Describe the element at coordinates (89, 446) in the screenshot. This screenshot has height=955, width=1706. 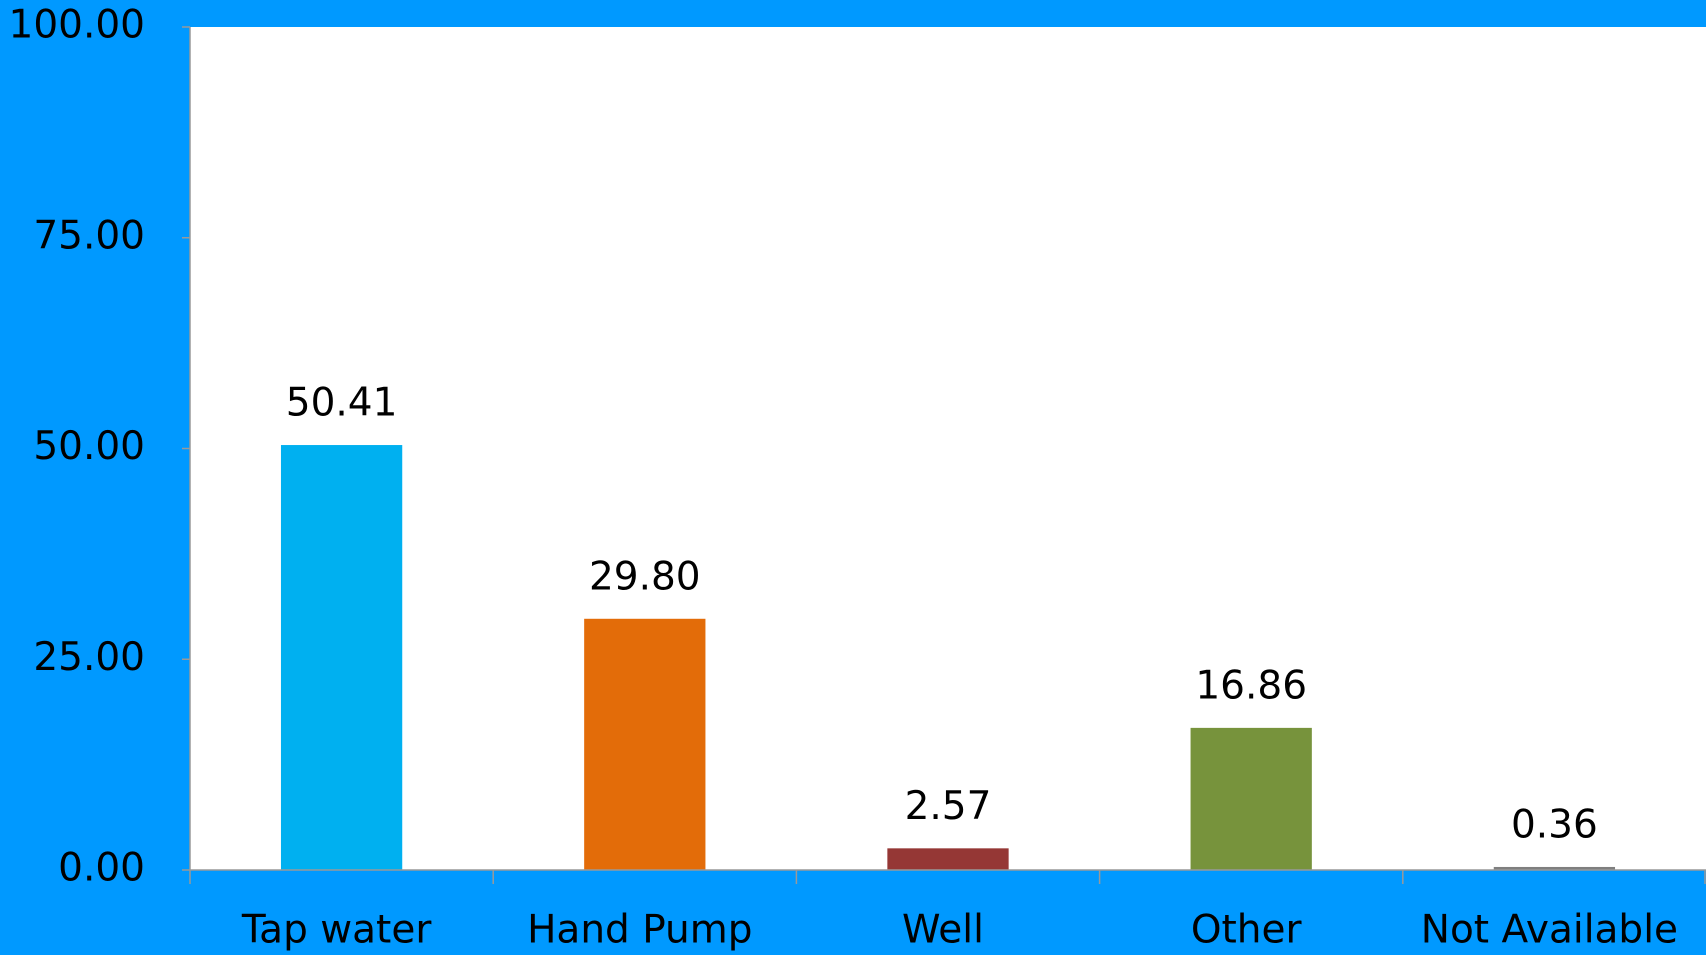
I see `y-tick-label: 50.00` at that location.